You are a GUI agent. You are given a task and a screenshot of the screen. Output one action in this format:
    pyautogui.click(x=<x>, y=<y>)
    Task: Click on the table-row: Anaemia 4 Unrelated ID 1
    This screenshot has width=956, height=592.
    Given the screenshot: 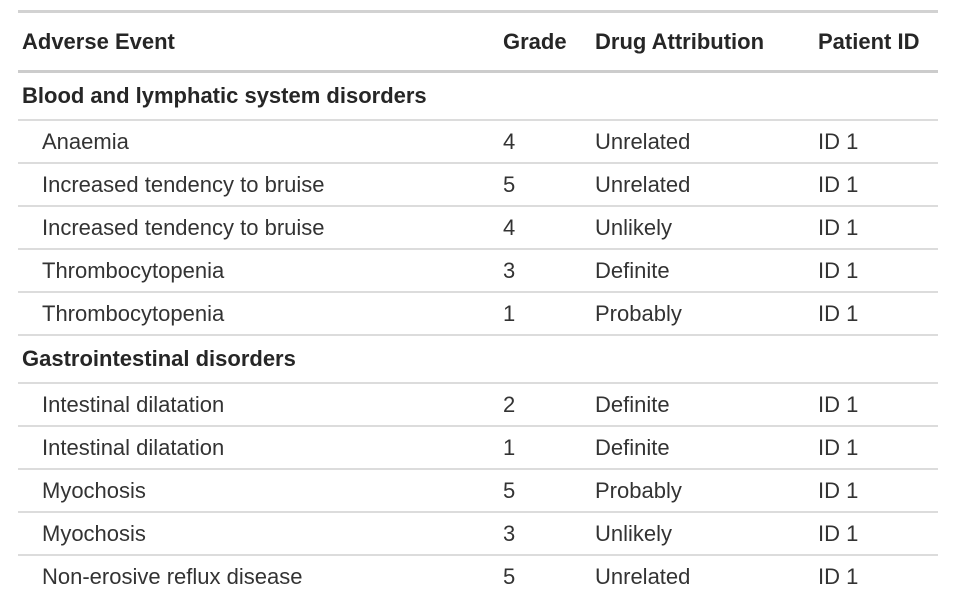 What is the action you would take?
    pyautogui.click(x=478, y=141)
    